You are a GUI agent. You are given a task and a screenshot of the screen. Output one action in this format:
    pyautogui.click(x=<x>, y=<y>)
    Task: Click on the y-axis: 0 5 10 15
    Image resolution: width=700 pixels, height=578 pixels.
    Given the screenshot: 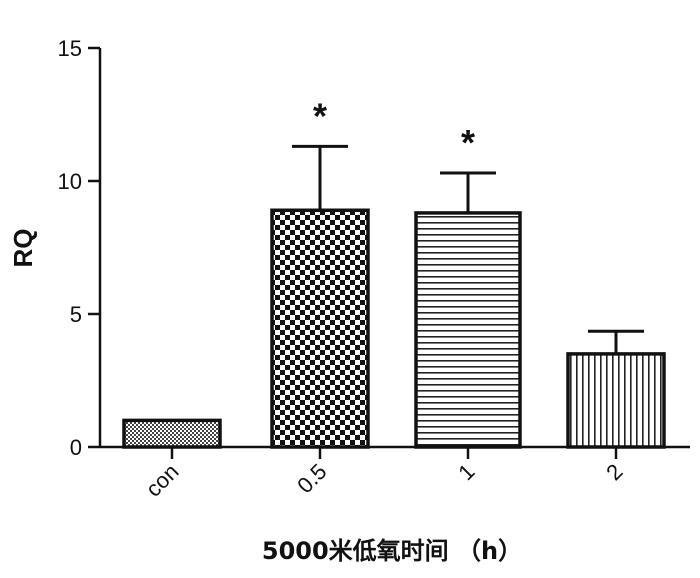 What is the action you would take?
    pyautogui.click(x=80, y=248)
    